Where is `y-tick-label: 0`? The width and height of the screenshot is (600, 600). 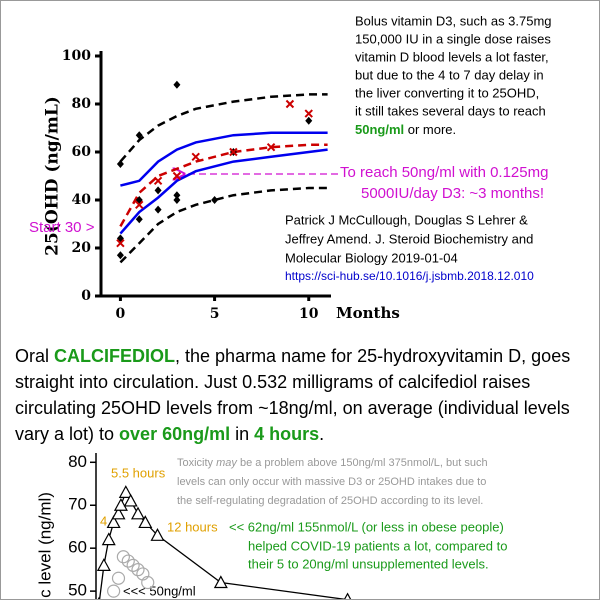 y-tick-label: 0 is located at coordinates (86, 296).